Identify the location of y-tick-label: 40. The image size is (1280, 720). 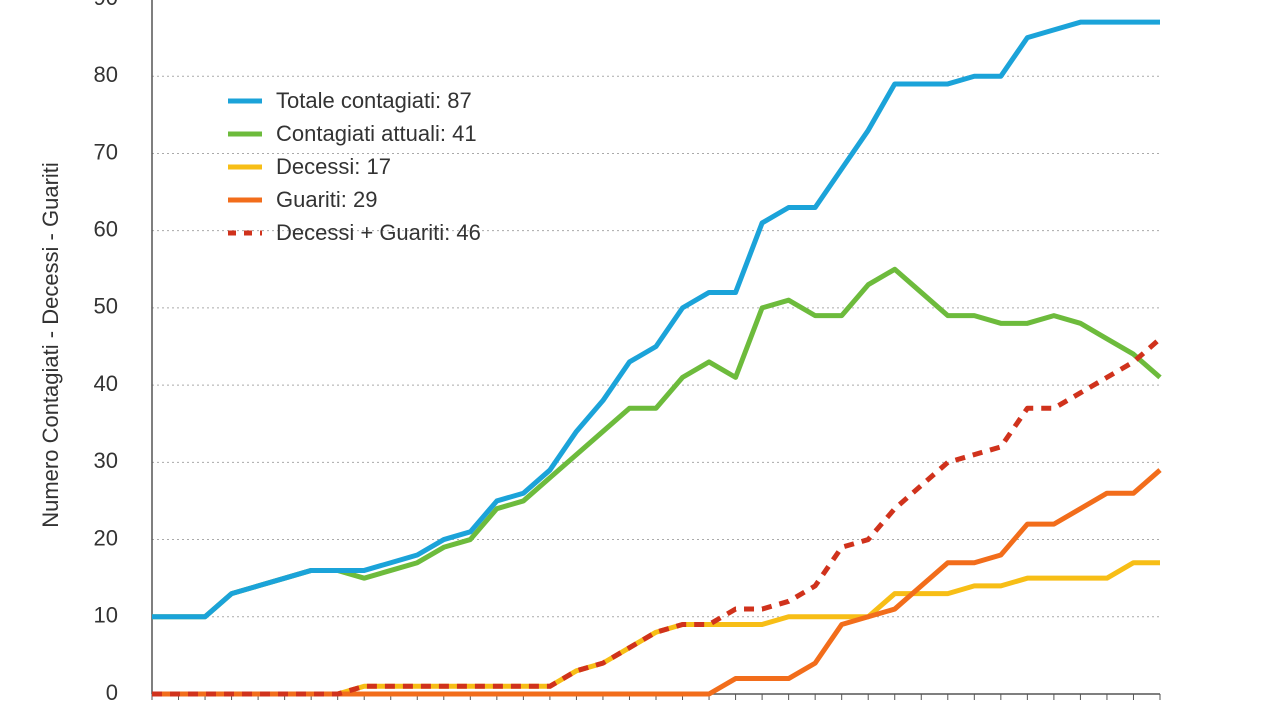
(106, 383).